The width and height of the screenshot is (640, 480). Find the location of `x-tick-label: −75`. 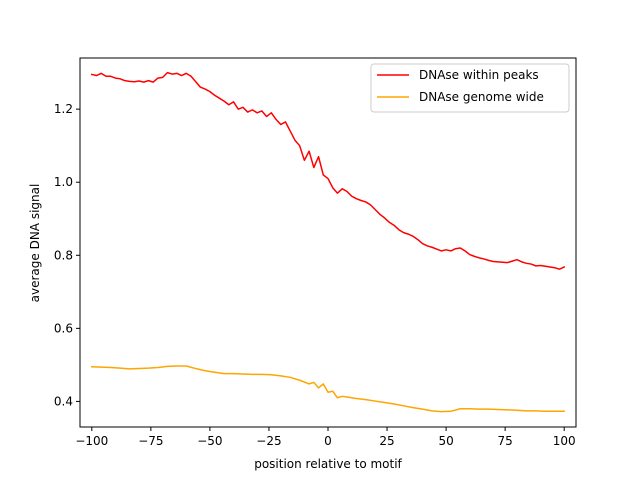

x-tick-label: −75 is located at coordinates (150, 441).